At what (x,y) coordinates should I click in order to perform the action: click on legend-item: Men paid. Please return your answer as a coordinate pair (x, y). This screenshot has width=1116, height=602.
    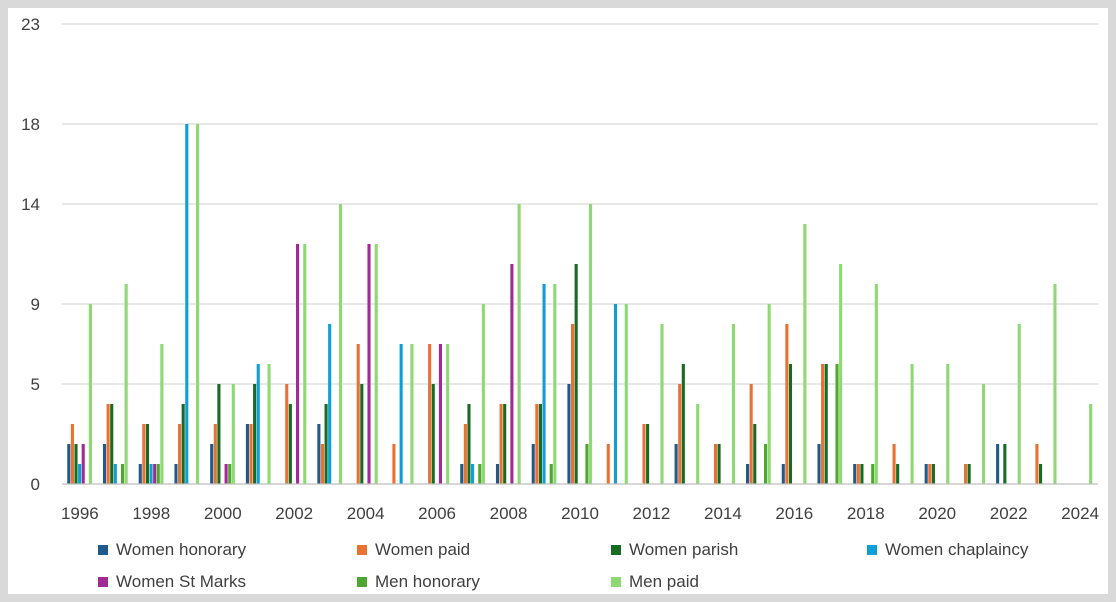
    Looking at the image, I should click on (655, 581).